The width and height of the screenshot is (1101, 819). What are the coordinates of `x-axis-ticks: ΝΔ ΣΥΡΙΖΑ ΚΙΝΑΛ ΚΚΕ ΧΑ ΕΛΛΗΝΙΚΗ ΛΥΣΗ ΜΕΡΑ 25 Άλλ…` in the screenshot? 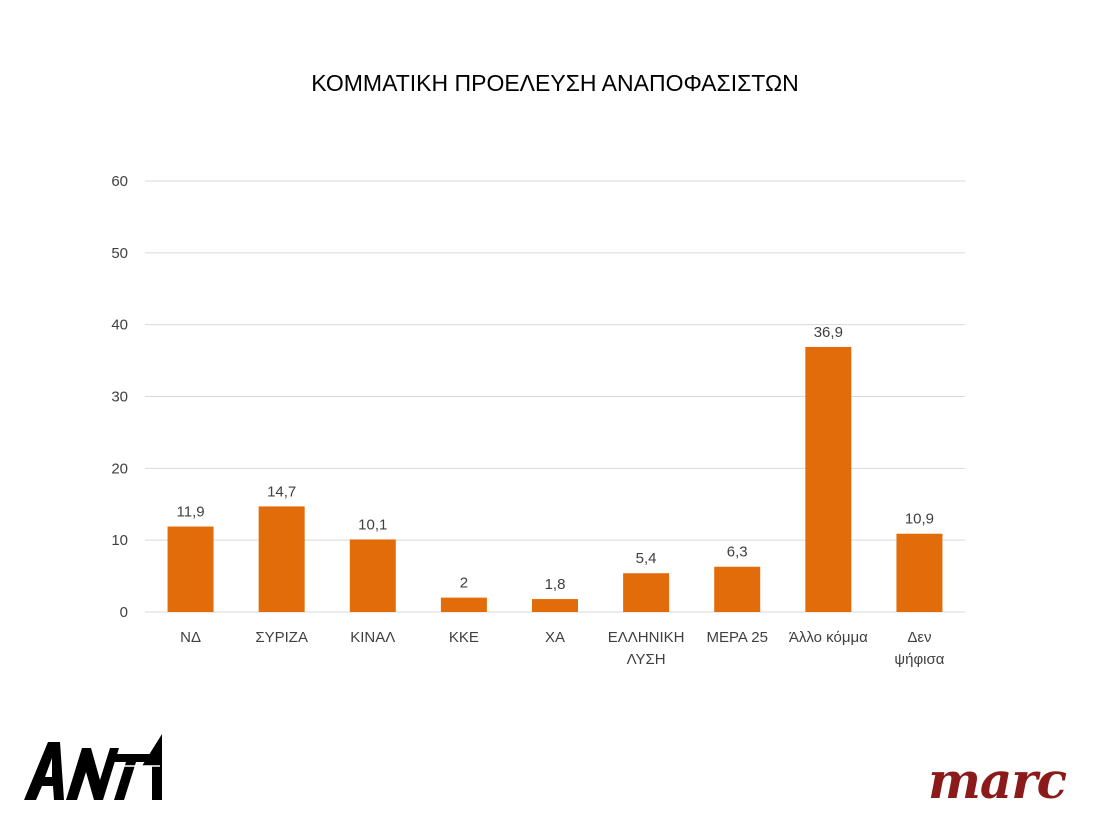 It's located at (562, 648).